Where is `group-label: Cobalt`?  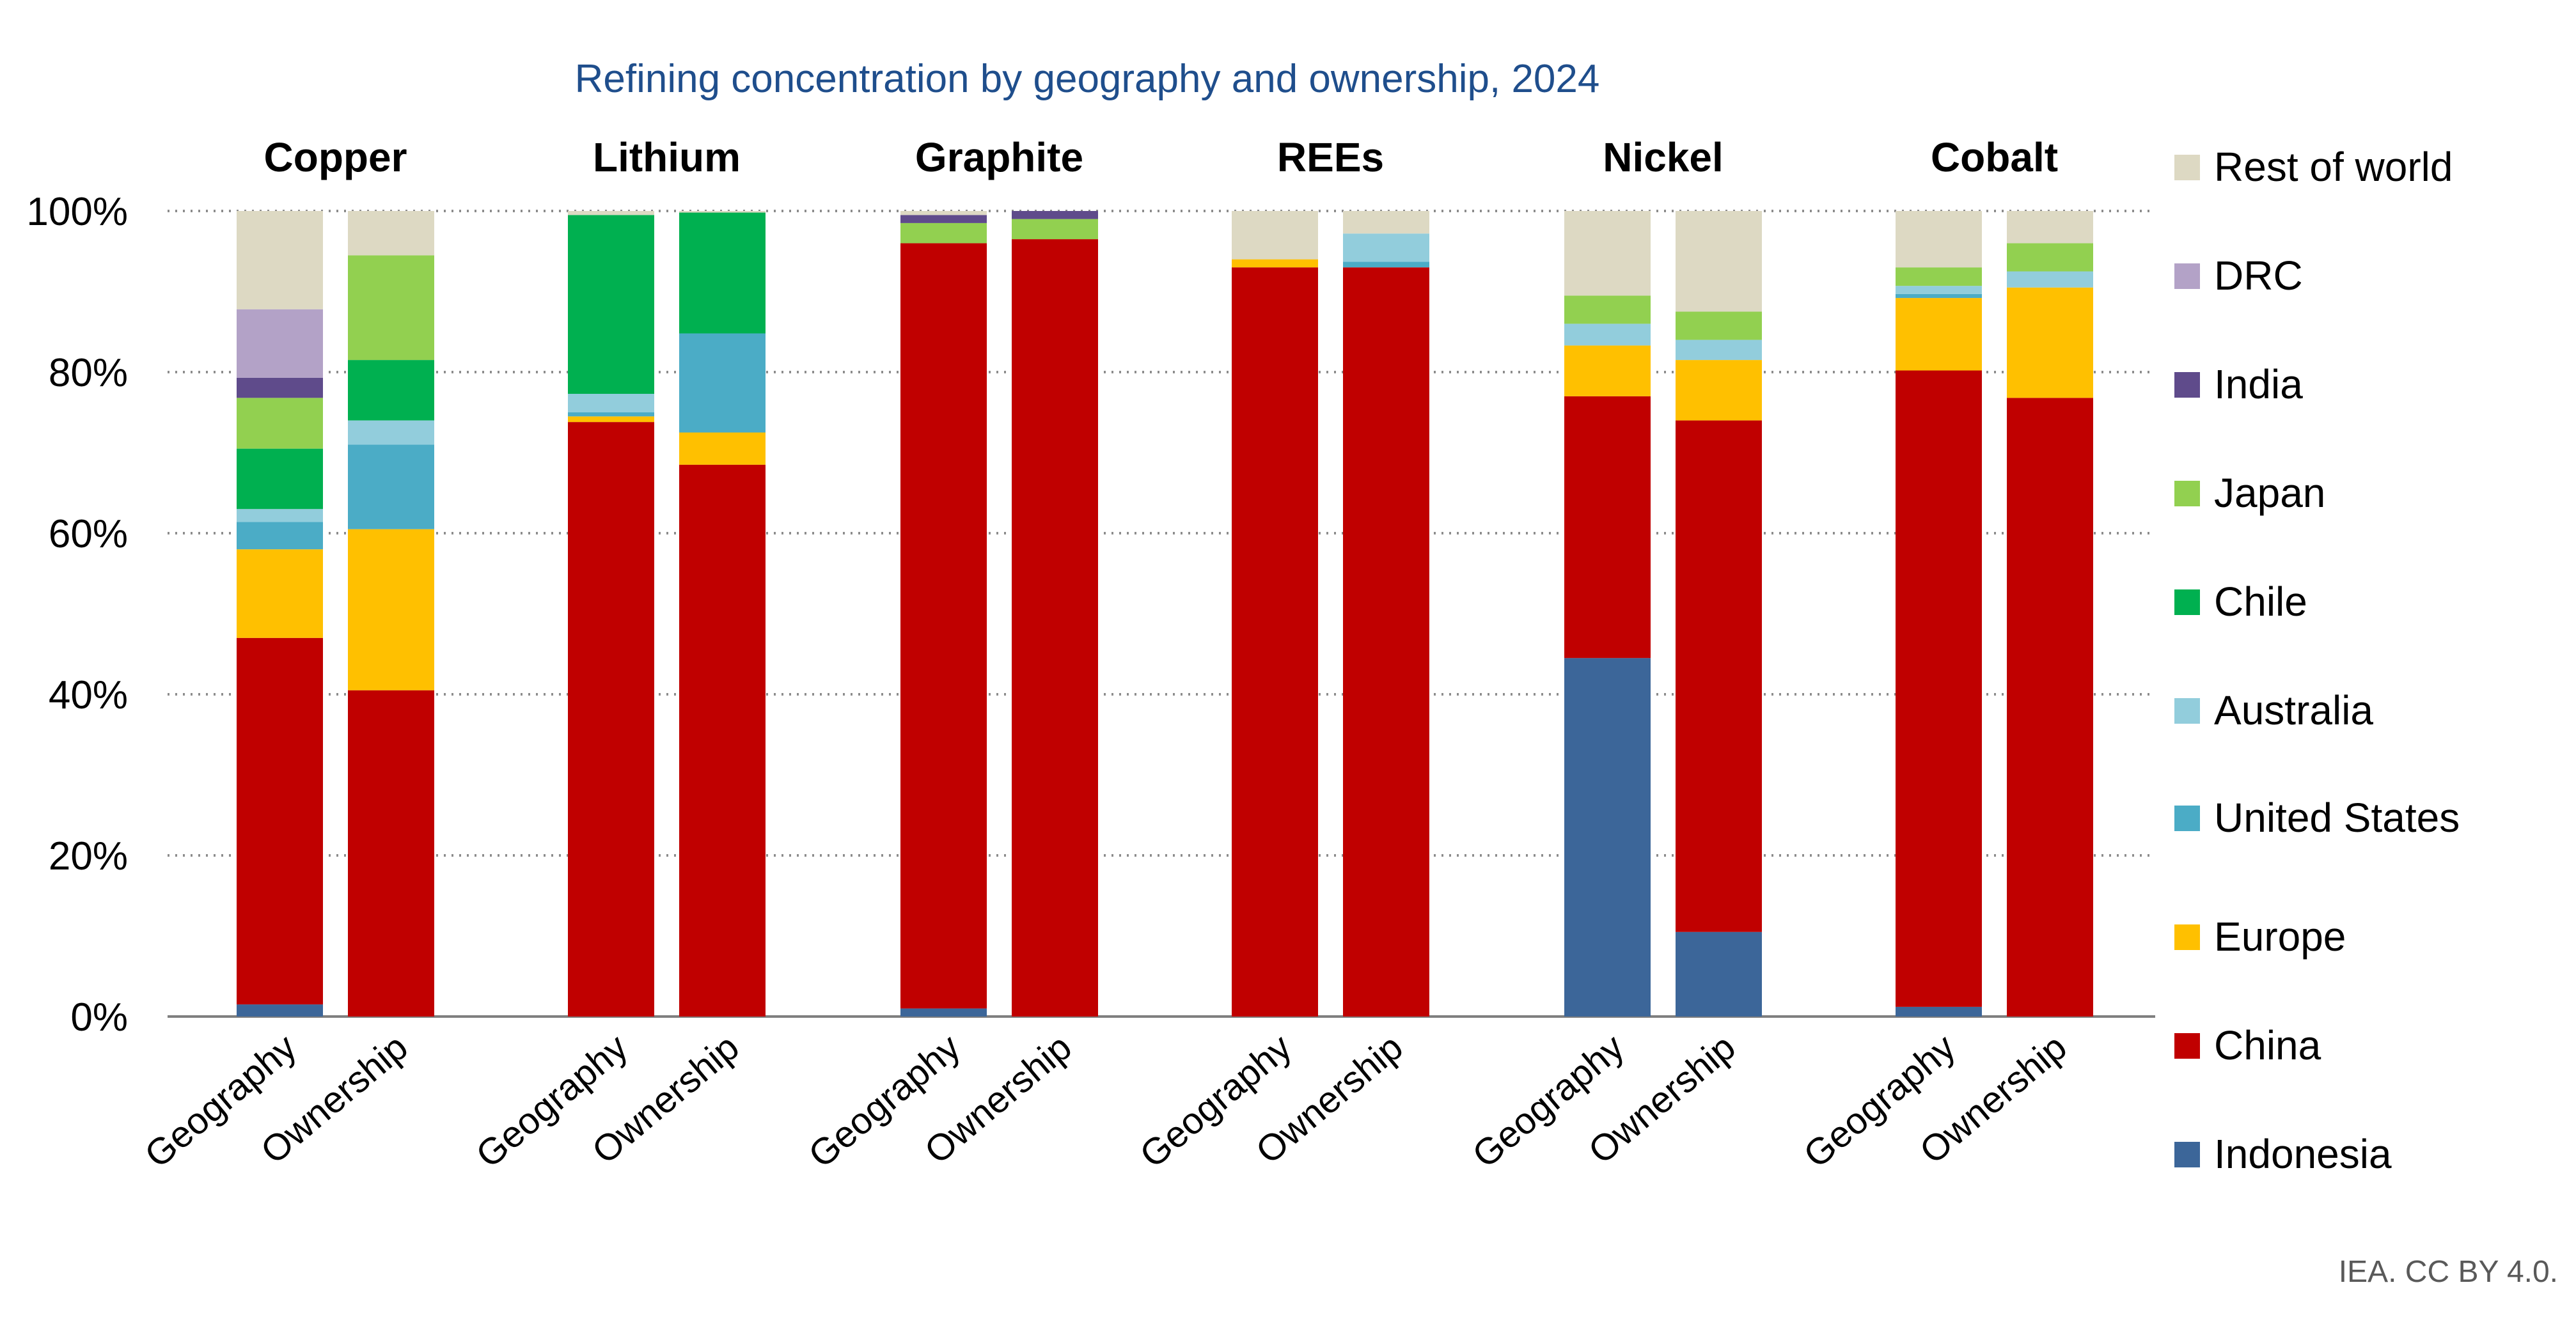
group-label: Cobalt is located at coordinates (1994, 157).